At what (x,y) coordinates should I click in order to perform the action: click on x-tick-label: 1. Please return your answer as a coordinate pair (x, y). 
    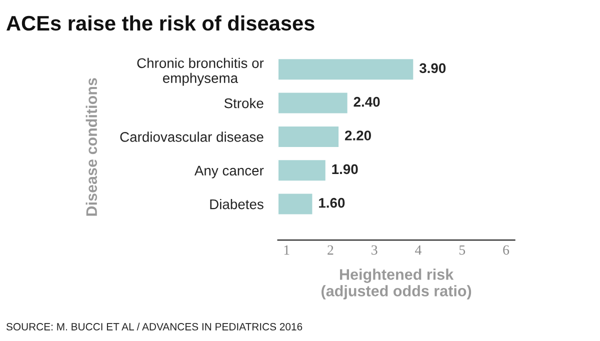
    Looking at the image, I should click on (287, 250).